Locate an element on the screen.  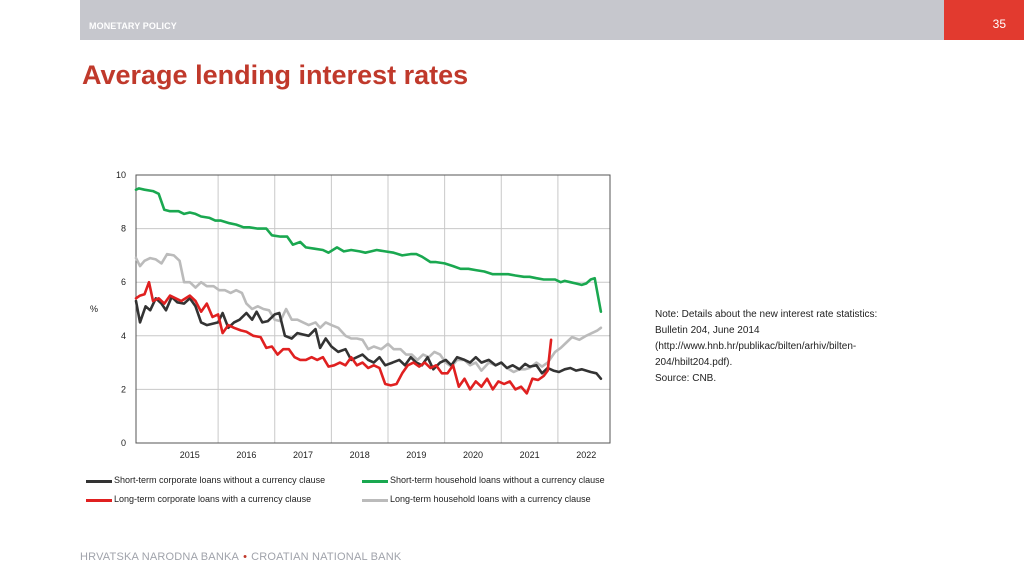
x-tick-label: 2020 is located at coordinates (473, 455).